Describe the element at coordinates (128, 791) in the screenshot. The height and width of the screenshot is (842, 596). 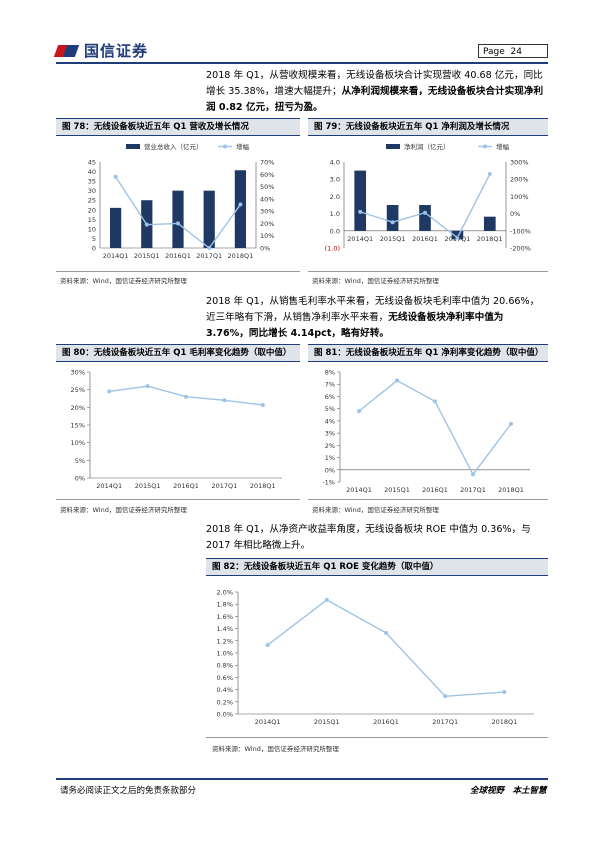
I see `footer-disclaimer: 请务必阅读正文之后的免责条款部分` at that location.